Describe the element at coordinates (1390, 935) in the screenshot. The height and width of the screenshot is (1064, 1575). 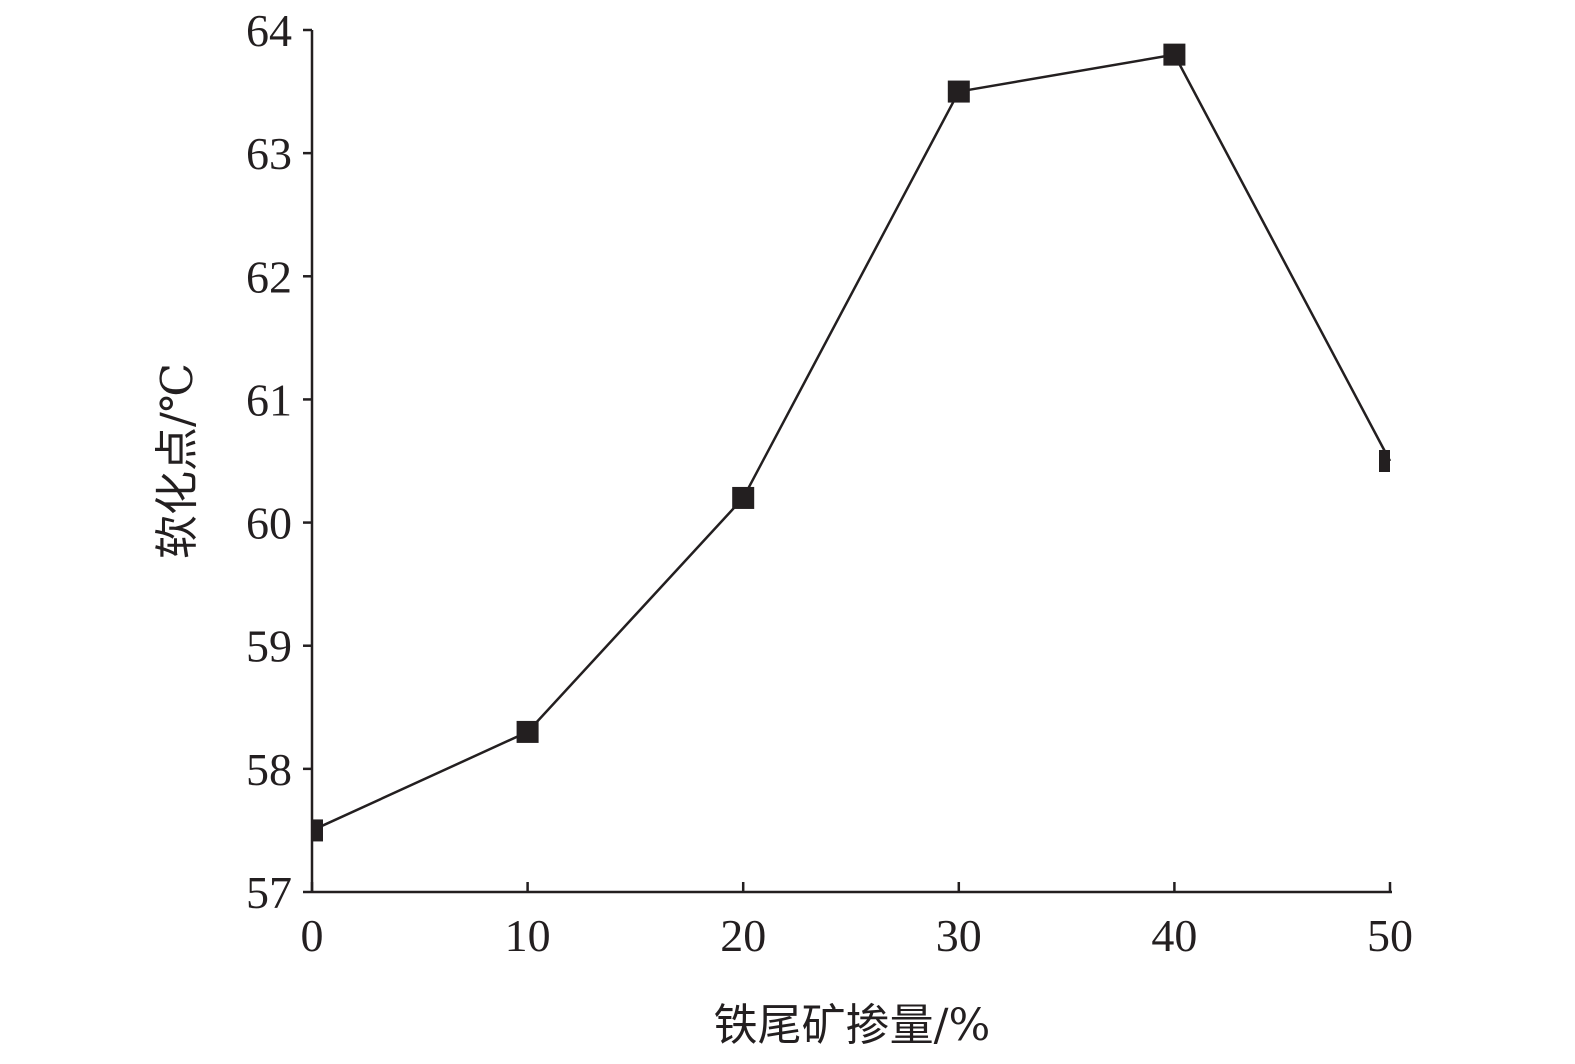
I see `x-tick-label: 50` at that location.